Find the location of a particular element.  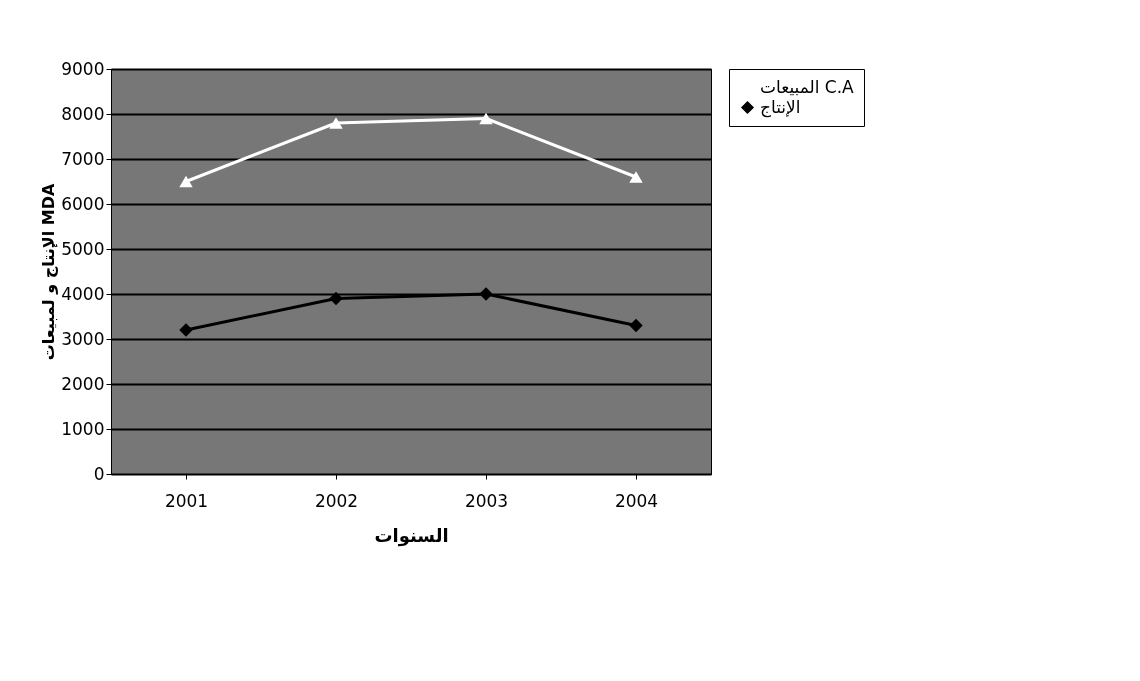

y-tick-label: 7000 is located at coordinates (83, 158).